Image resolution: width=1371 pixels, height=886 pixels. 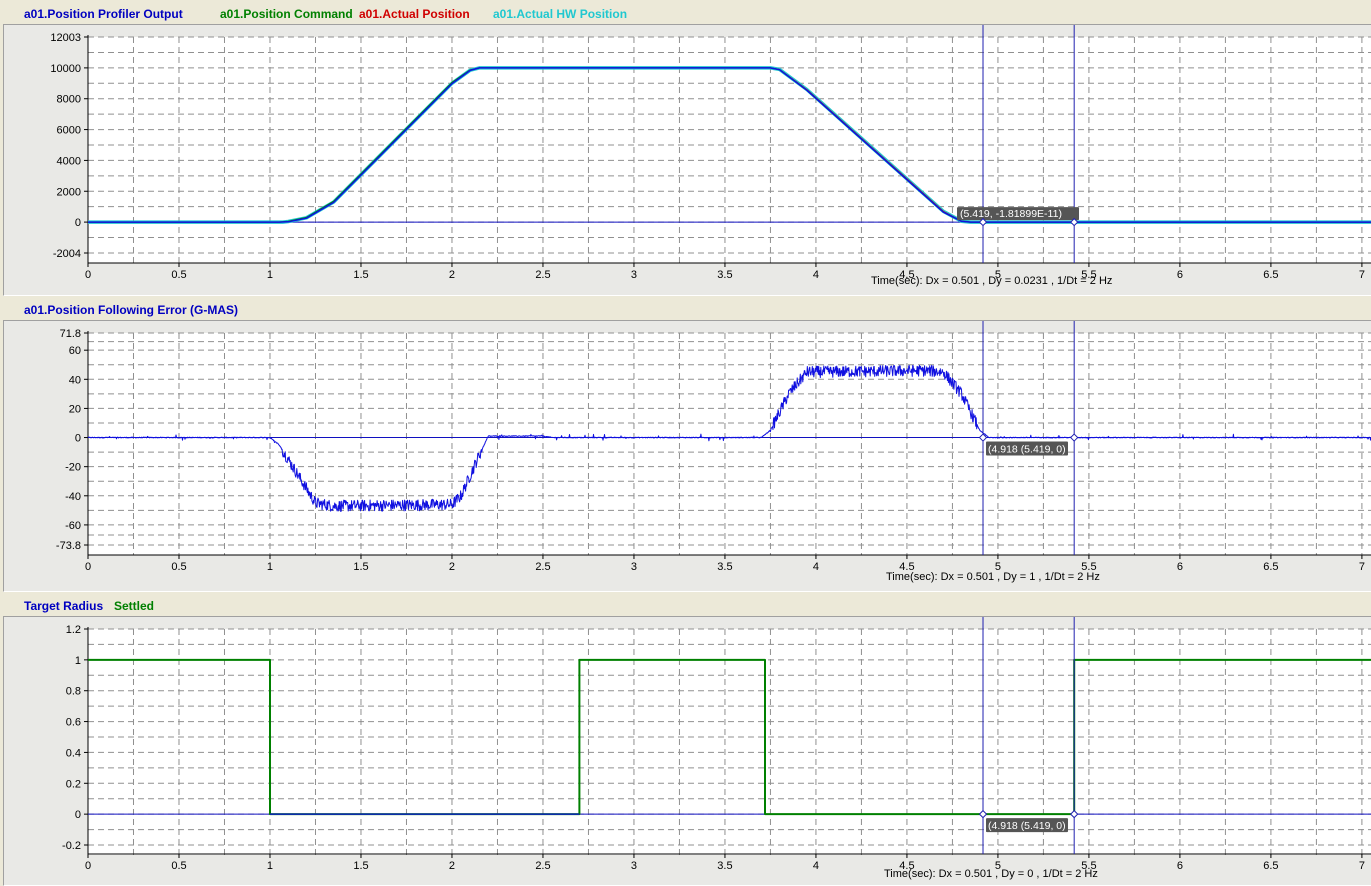 I want to click on y-tick-label: 1, so click(x=78, y=661).